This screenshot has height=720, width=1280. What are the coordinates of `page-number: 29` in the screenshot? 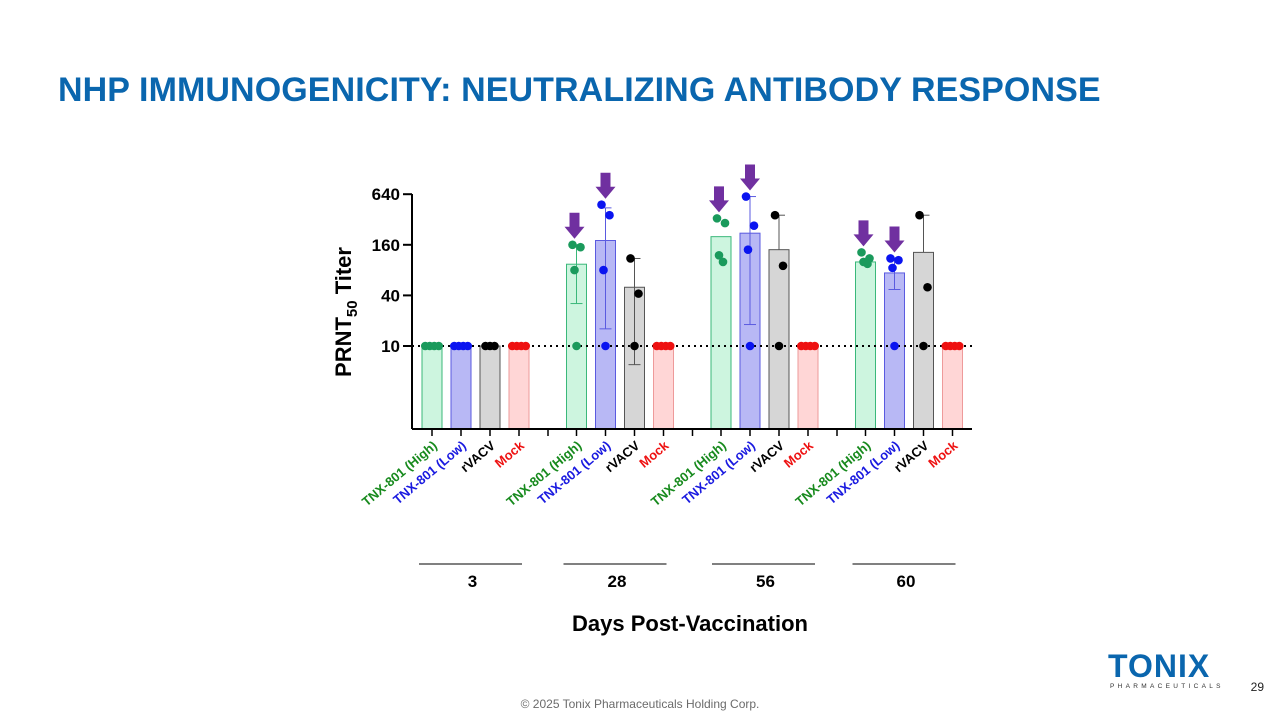 It's located at (1257, 687).